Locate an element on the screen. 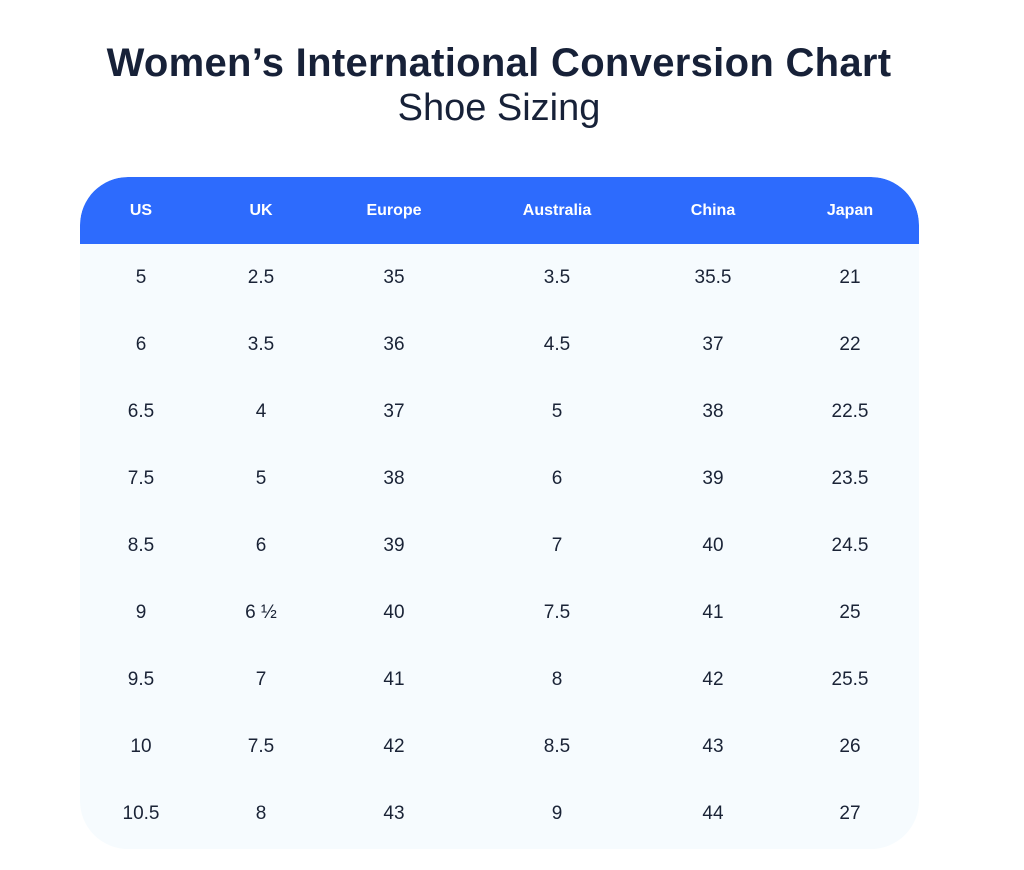 The width and height of the screenshot is (1024, 870). cell-us: 5 is located at coordinates (141, 277).